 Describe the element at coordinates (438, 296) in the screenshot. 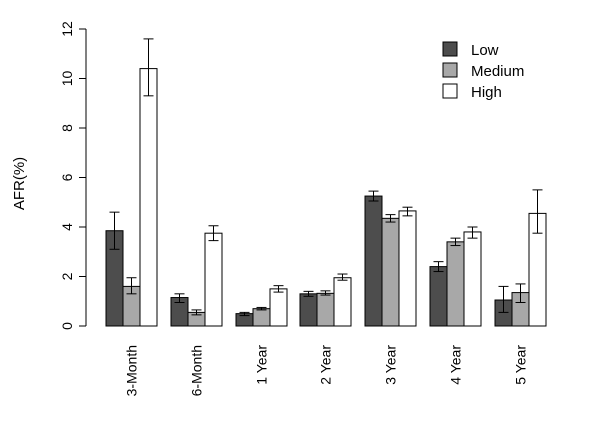

I see `bar-low-4-year` at that location.